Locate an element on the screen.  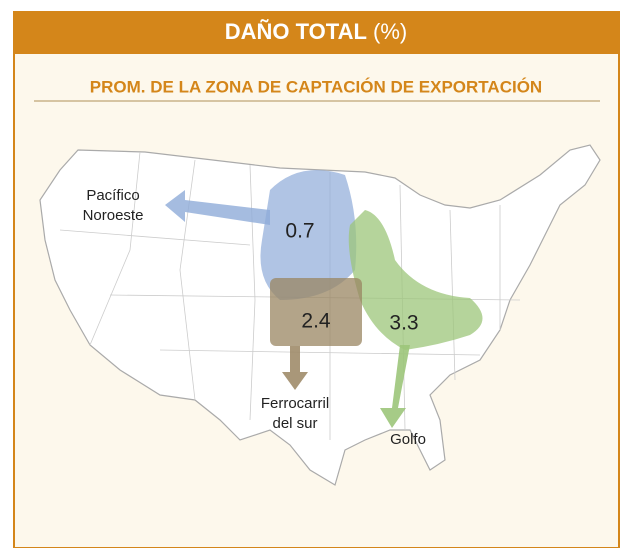
arrow-gulf is located at coordinates (395, 386).